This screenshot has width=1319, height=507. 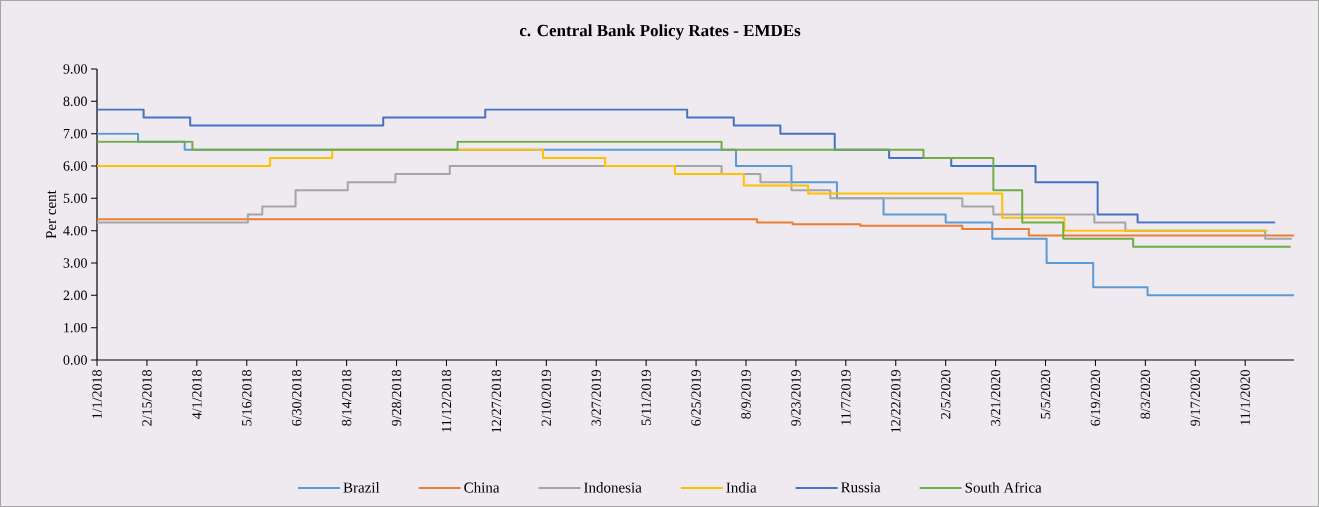 I want to click on legend-label: Indonesia, so click(x=613, y=487).